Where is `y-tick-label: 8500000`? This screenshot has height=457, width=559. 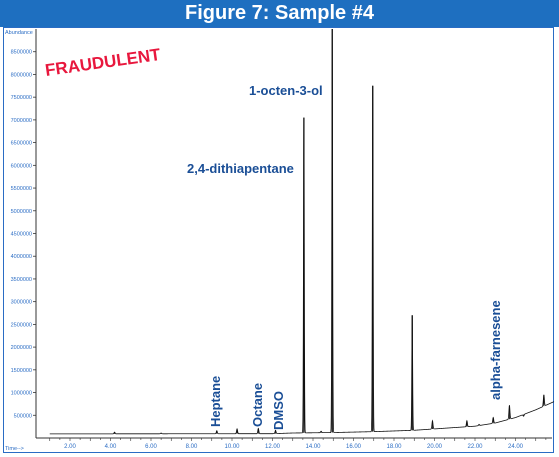
y-tick-label: 8500000 is located at coordinates (21, 53).